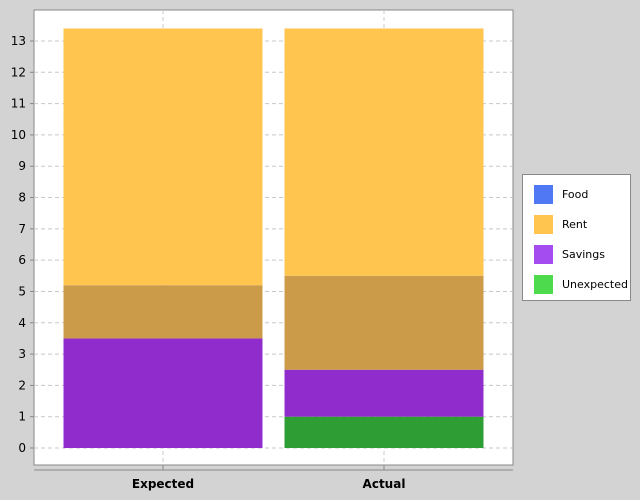 The height and width of the screenshot is (500, 640). I want to click on y-tick-label: 3, so click(22, 354).